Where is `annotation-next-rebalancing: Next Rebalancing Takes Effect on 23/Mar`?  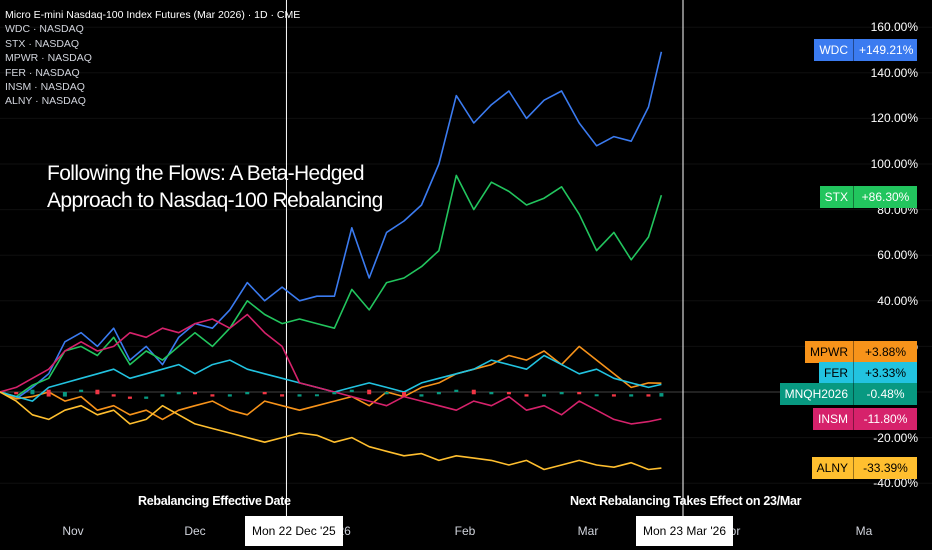
annotation-next-rebalancing: Next Rebalancing Takes Effect on 23/Mar is located at coordinates (686, 501).